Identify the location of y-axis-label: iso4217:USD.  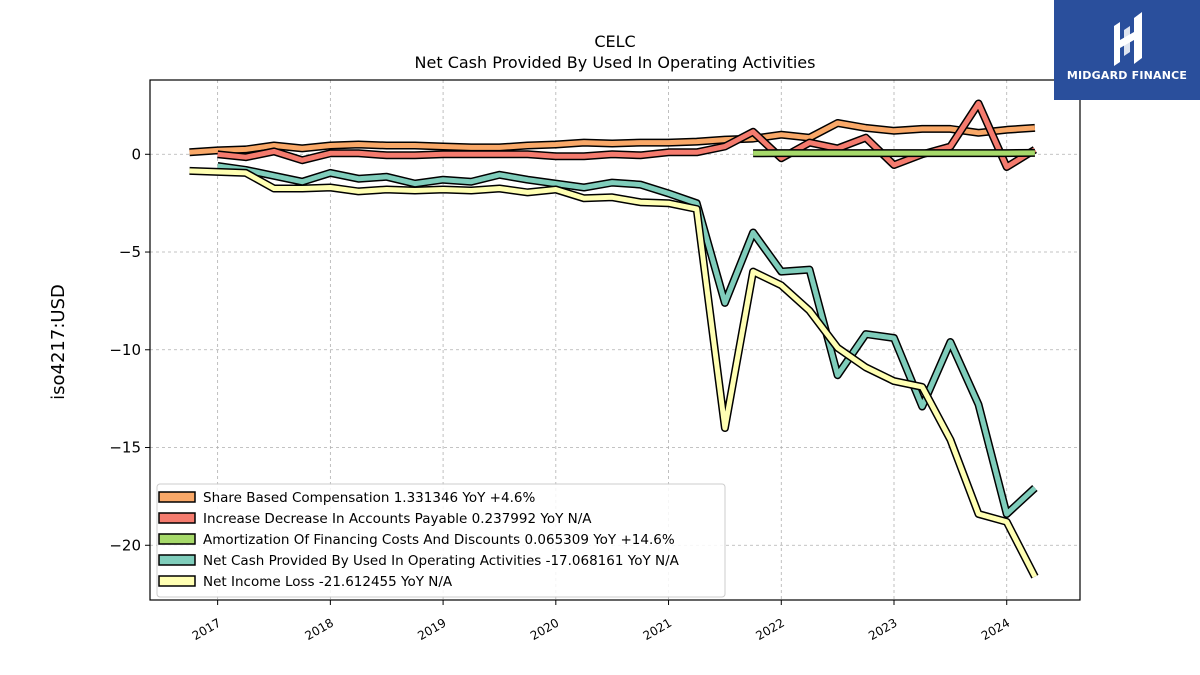
(58, 342).